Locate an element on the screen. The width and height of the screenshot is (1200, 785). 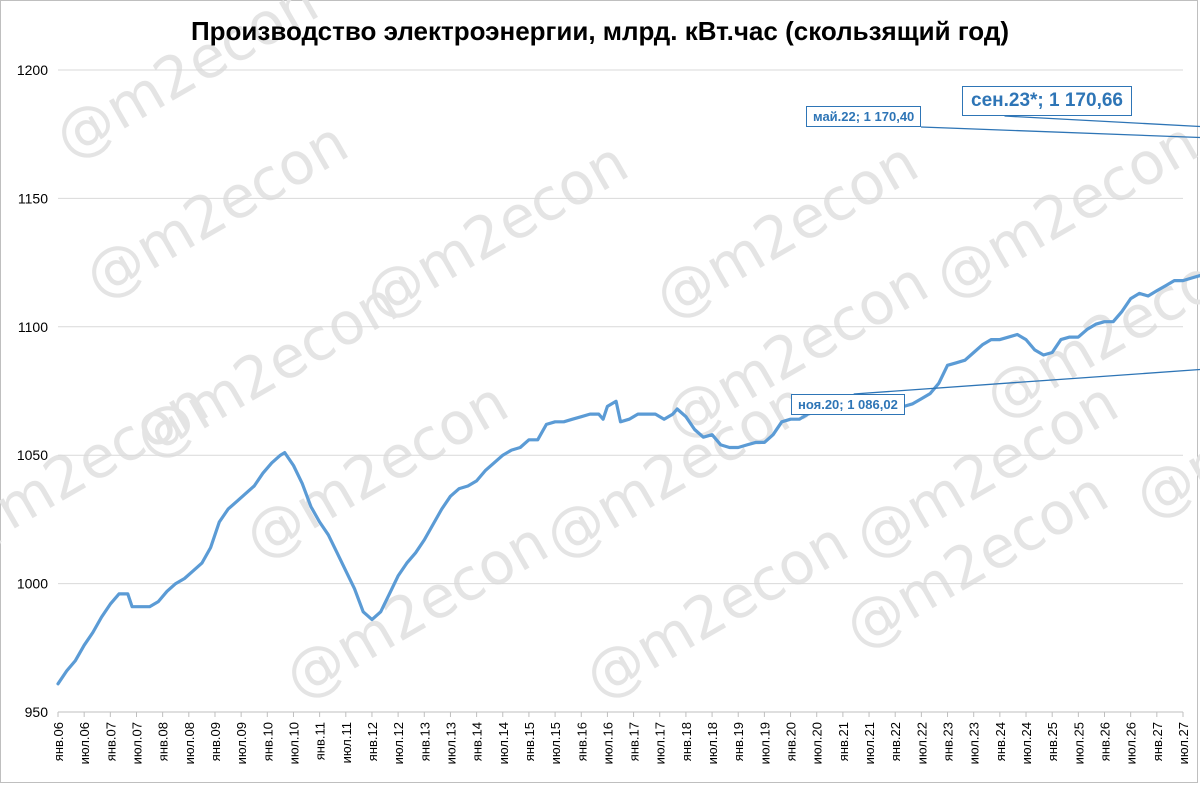
x-tick-label: июл.27 is located at coordinates (1183, 743).